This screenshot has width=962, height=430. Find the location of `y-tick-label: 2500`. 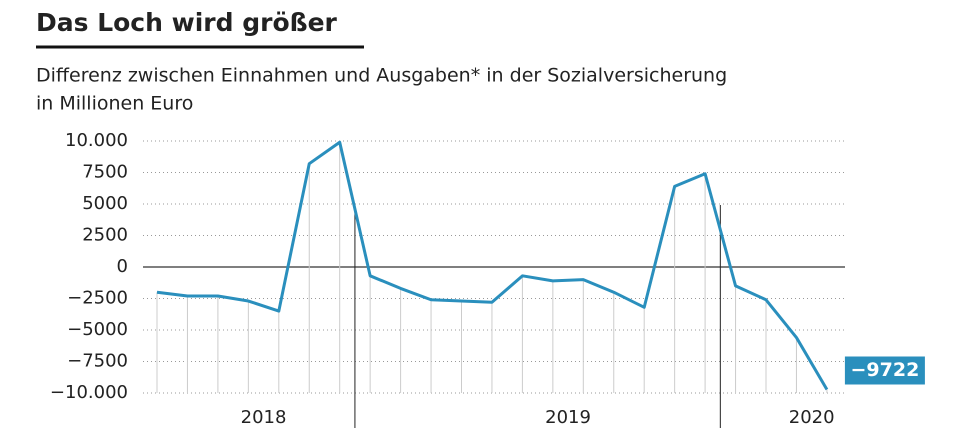

y-tick-label: 2500 is located at coordinates (105, 235).